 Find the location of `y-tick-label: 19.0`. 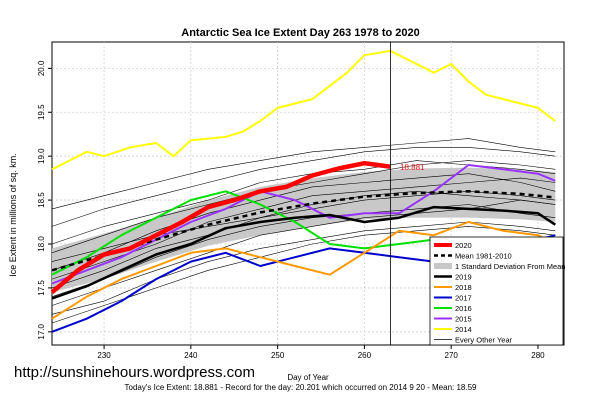

y-tick-label: 19.0 is located at coordinates (41, 156).